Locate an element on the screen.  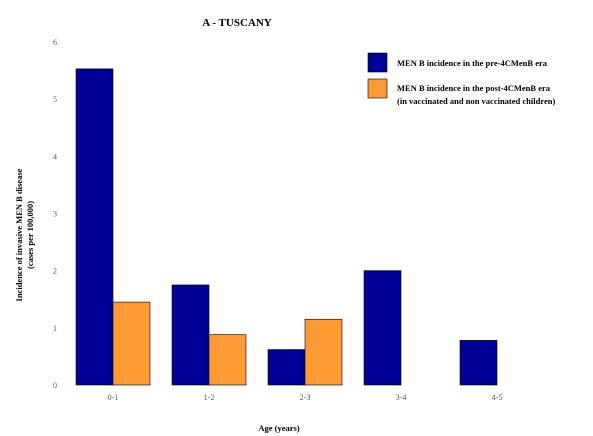
x-tick-label: 3-4 is located at coordinates (401, 397).